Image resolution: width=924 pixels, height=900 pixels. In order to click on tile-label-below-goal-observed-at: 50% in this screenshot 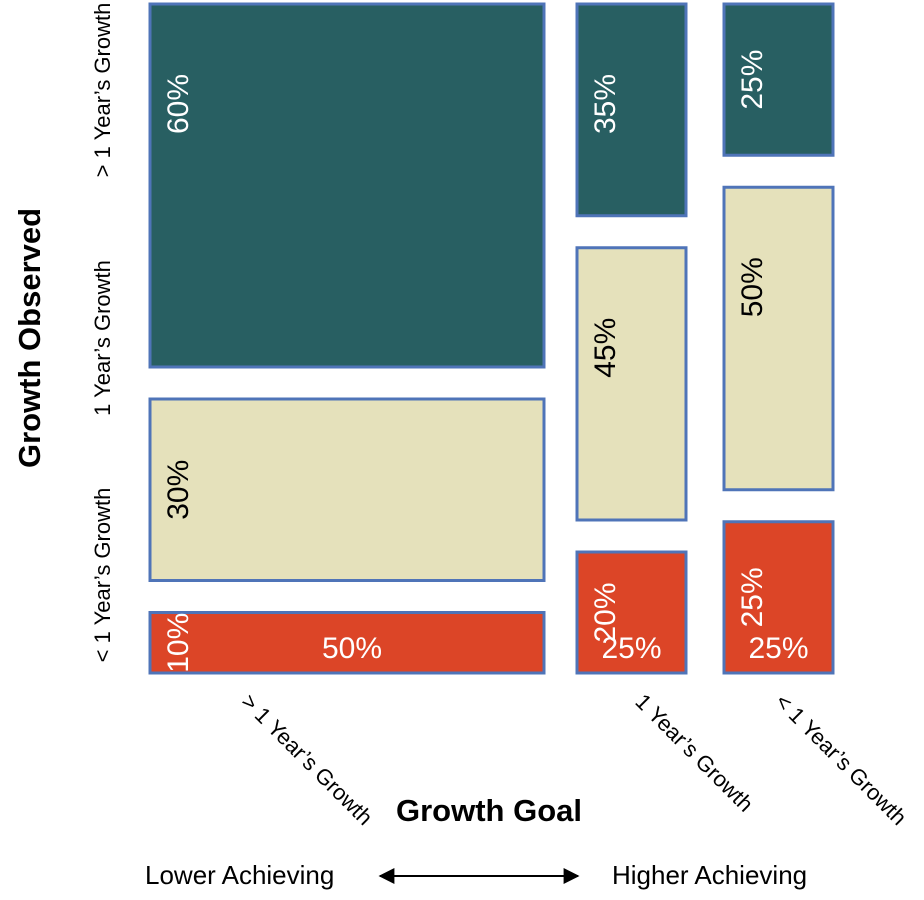, I will do `click(752, 287)`.